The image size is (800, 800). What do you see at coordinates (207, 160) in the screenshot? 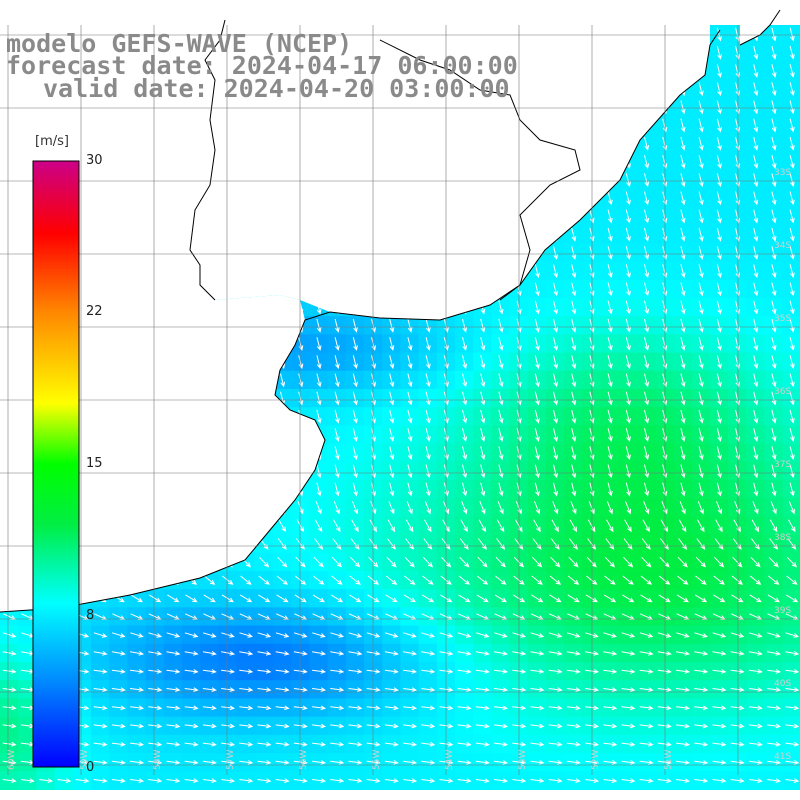
I see `river-border` at bounding box center [207, 160].